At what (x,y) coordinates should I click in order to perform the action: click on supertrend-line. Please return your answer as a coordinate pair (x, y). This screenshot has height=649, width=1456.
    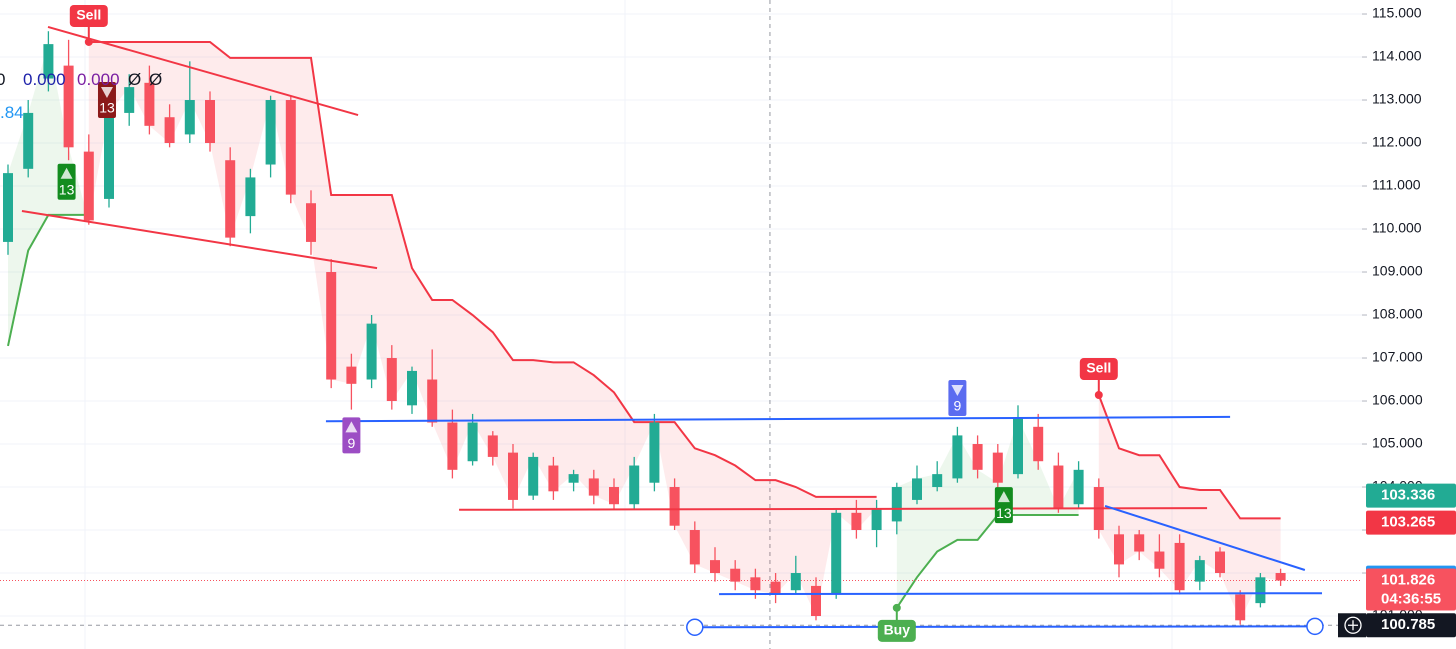
    Looking at the image, I should click on (987, 561).